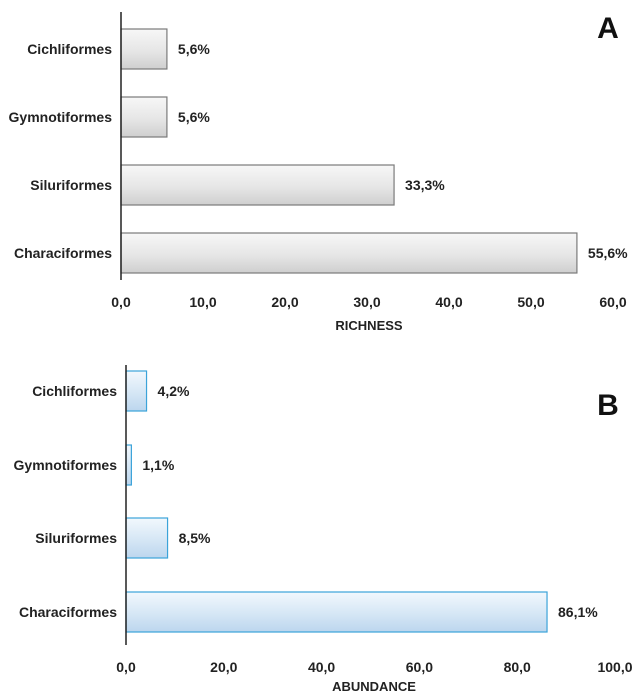 The height and width of the screenshot is (693, 633). I want to click on value-label-cichliformes: 5,6%, so click(194, 49).